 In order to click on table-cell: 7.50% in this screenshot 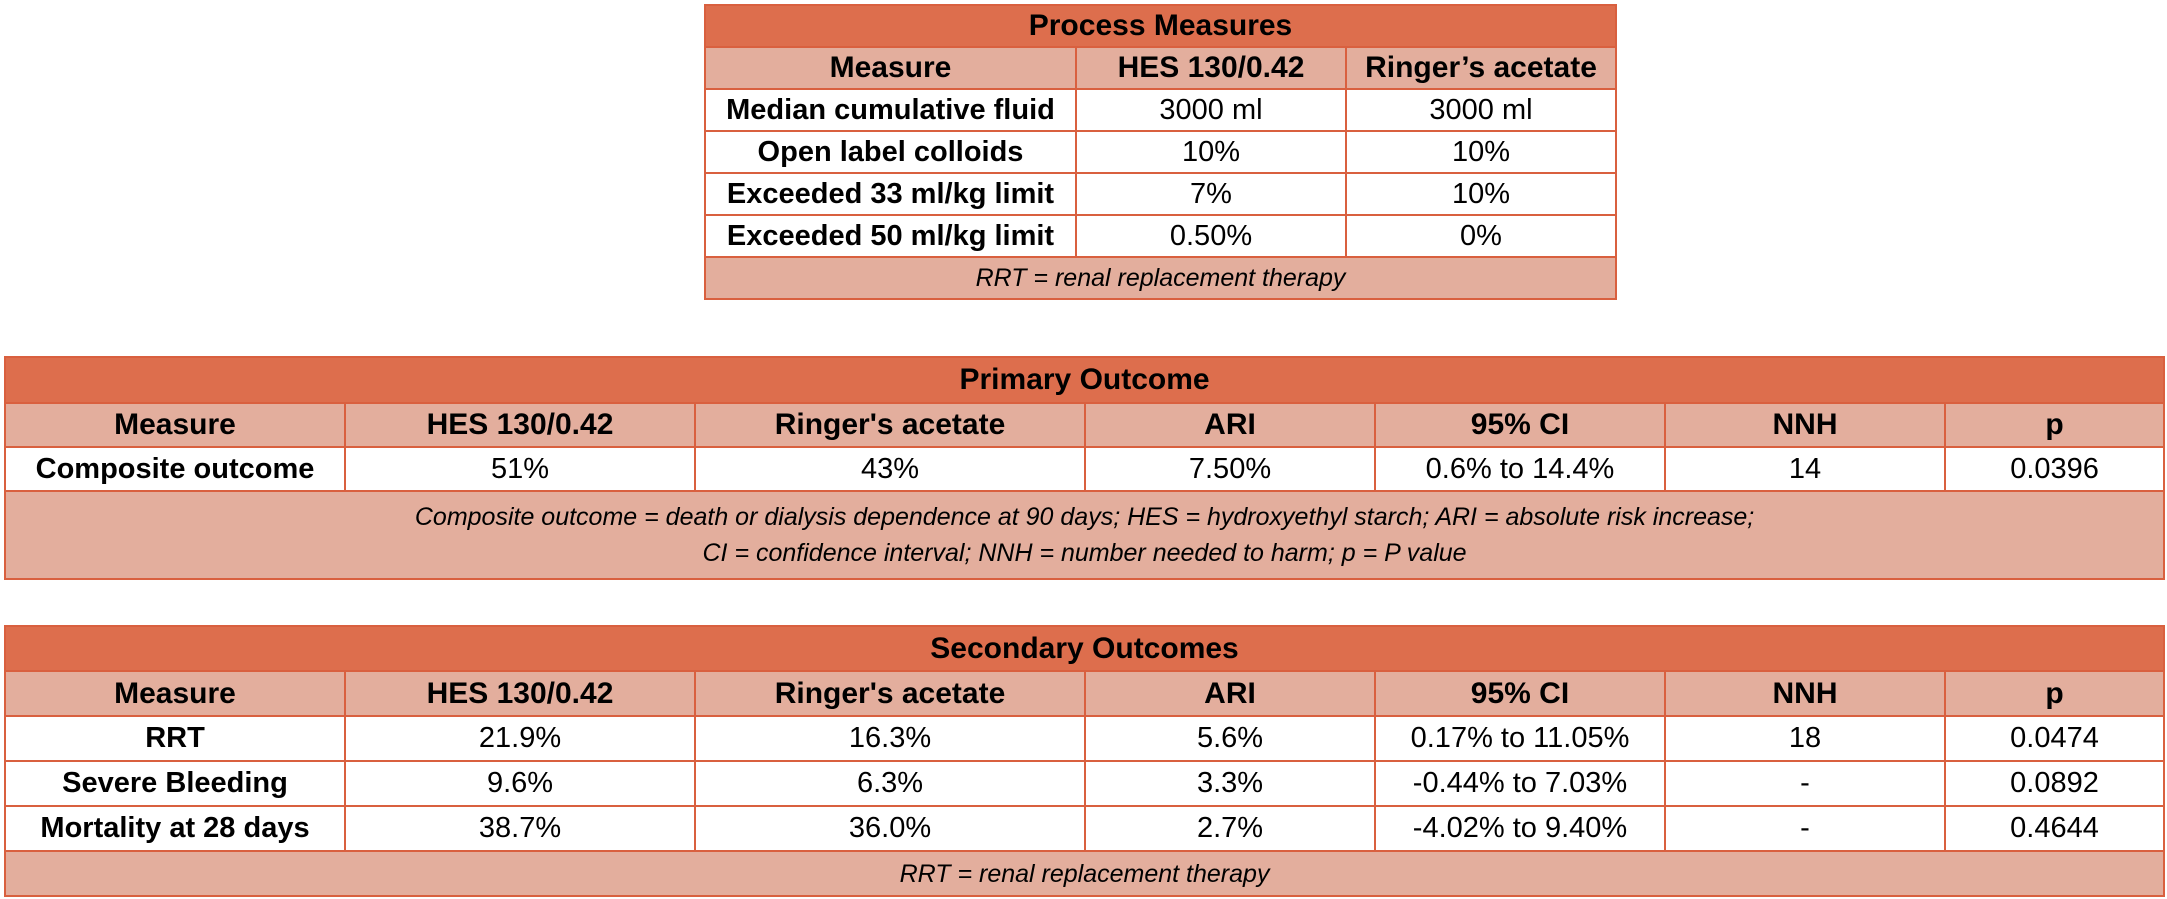, I will do `click(1230, 469)`.